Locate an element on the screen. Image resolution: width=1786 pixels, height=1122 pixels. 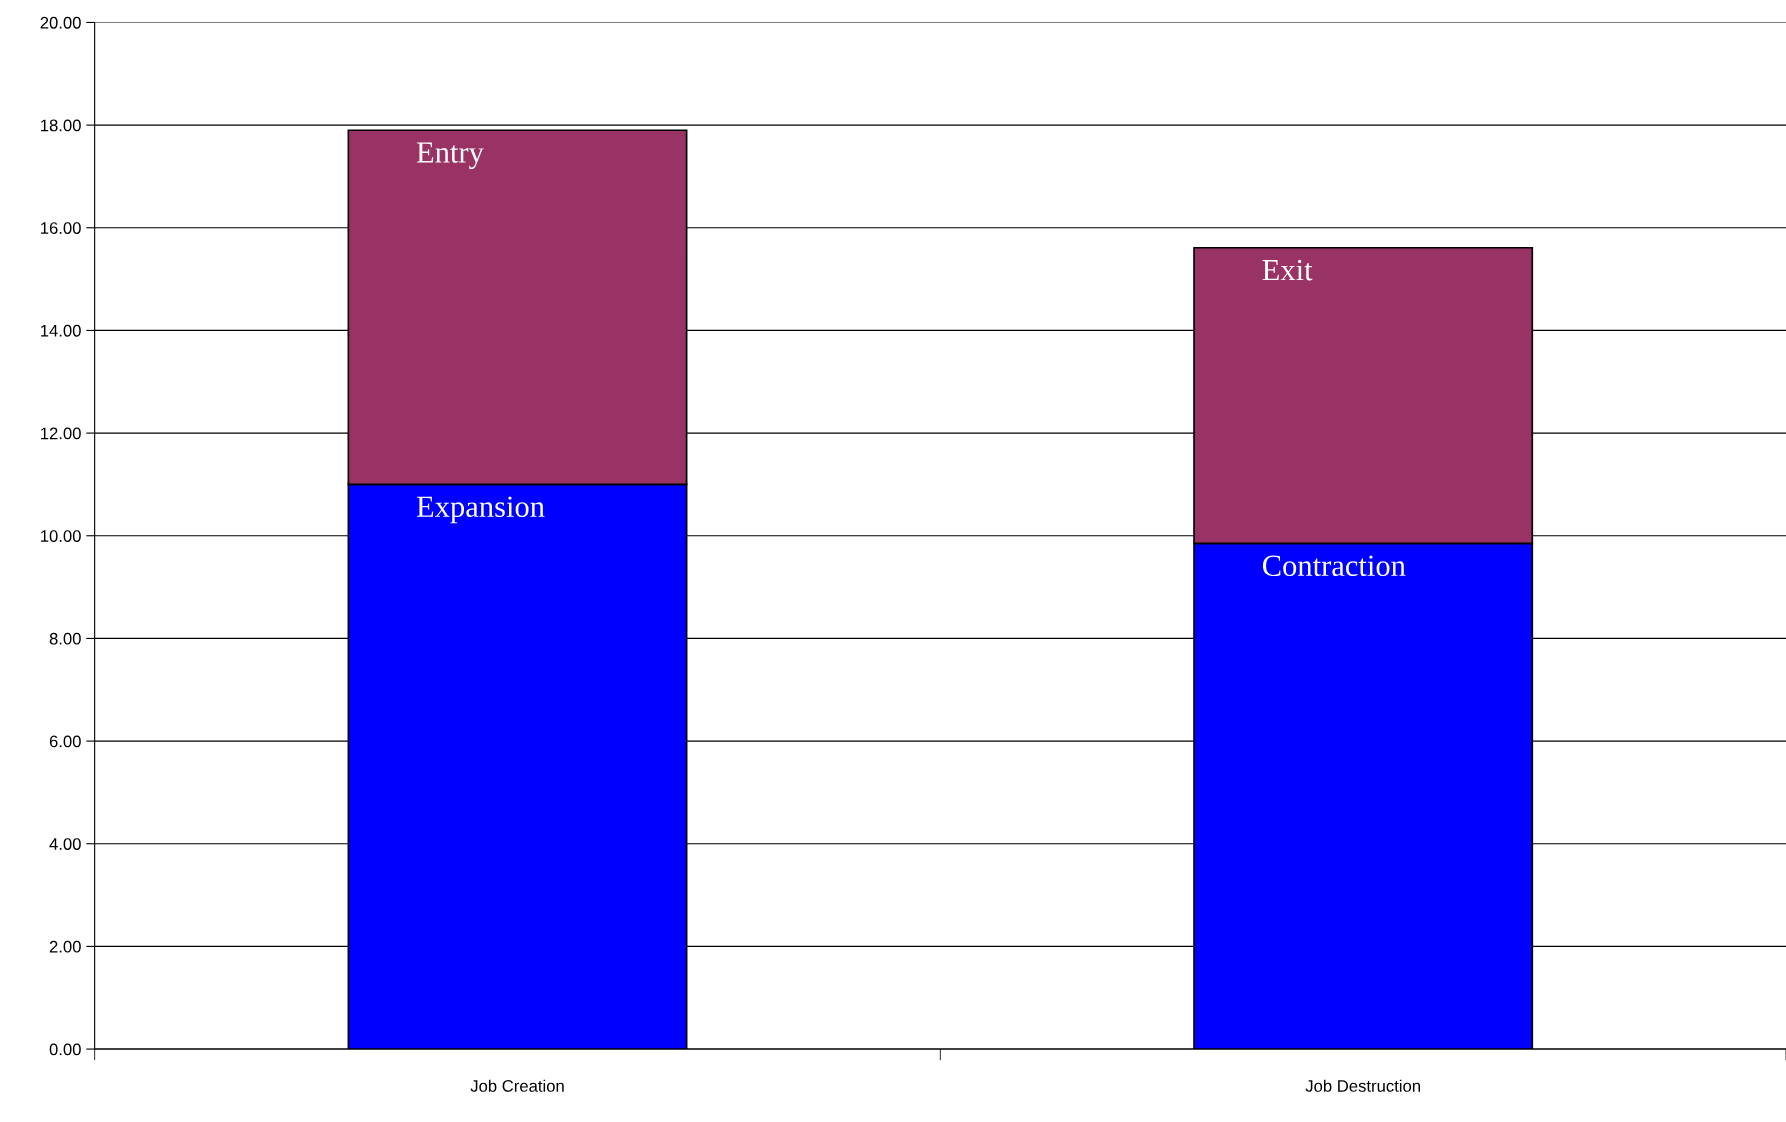
y-tick-label: 18.00 is located at coordinates (61, 125).